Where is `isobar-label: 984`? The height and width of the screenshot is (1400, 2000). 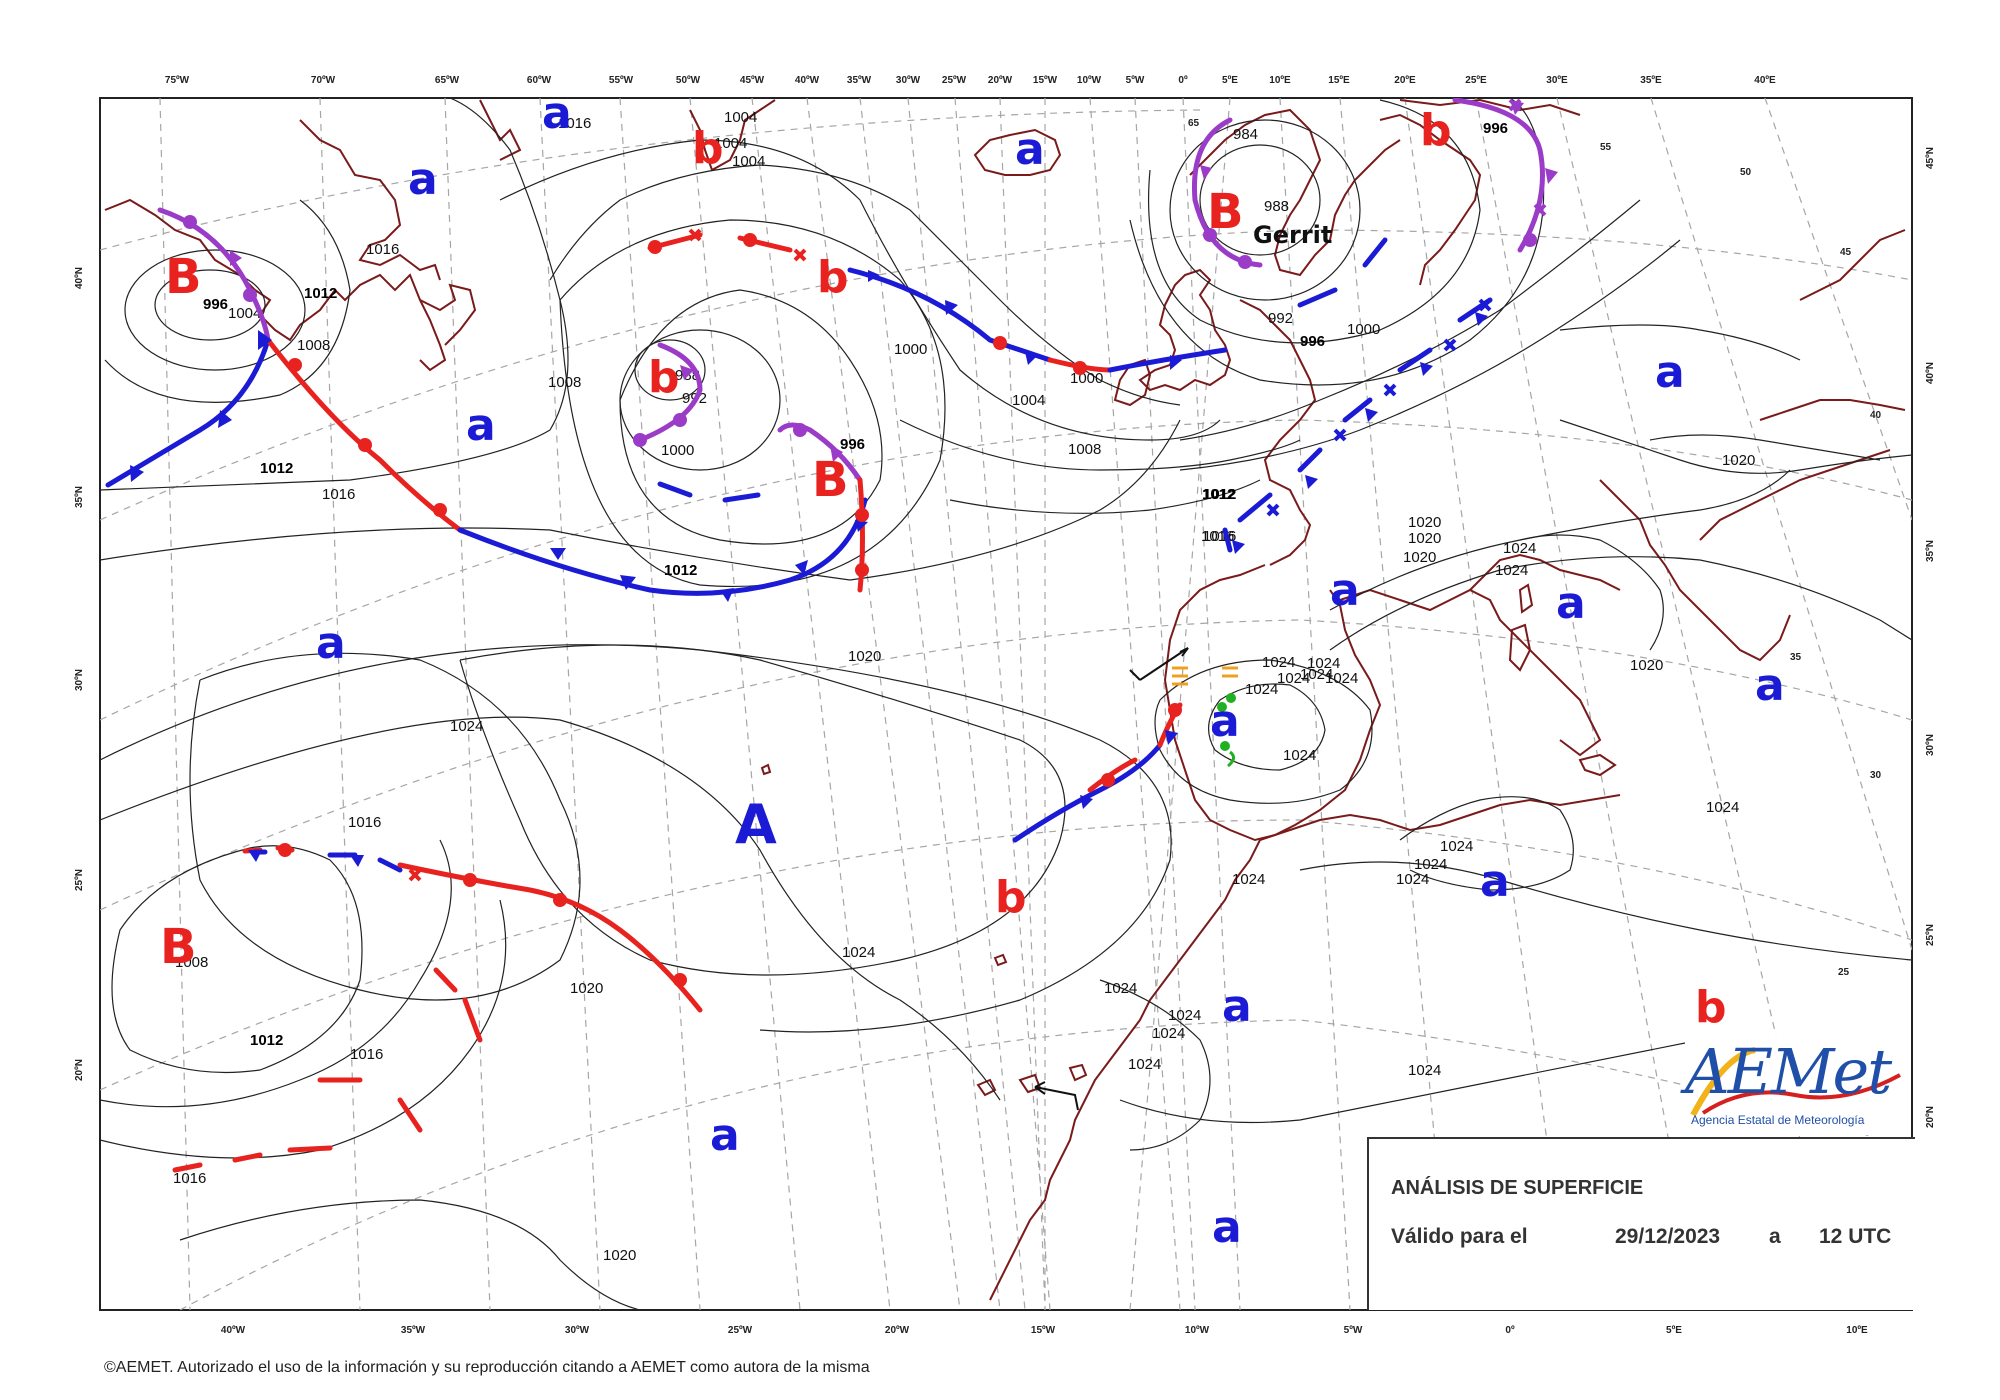
isobar-label: 984 is located at coordinates (1245, 134).